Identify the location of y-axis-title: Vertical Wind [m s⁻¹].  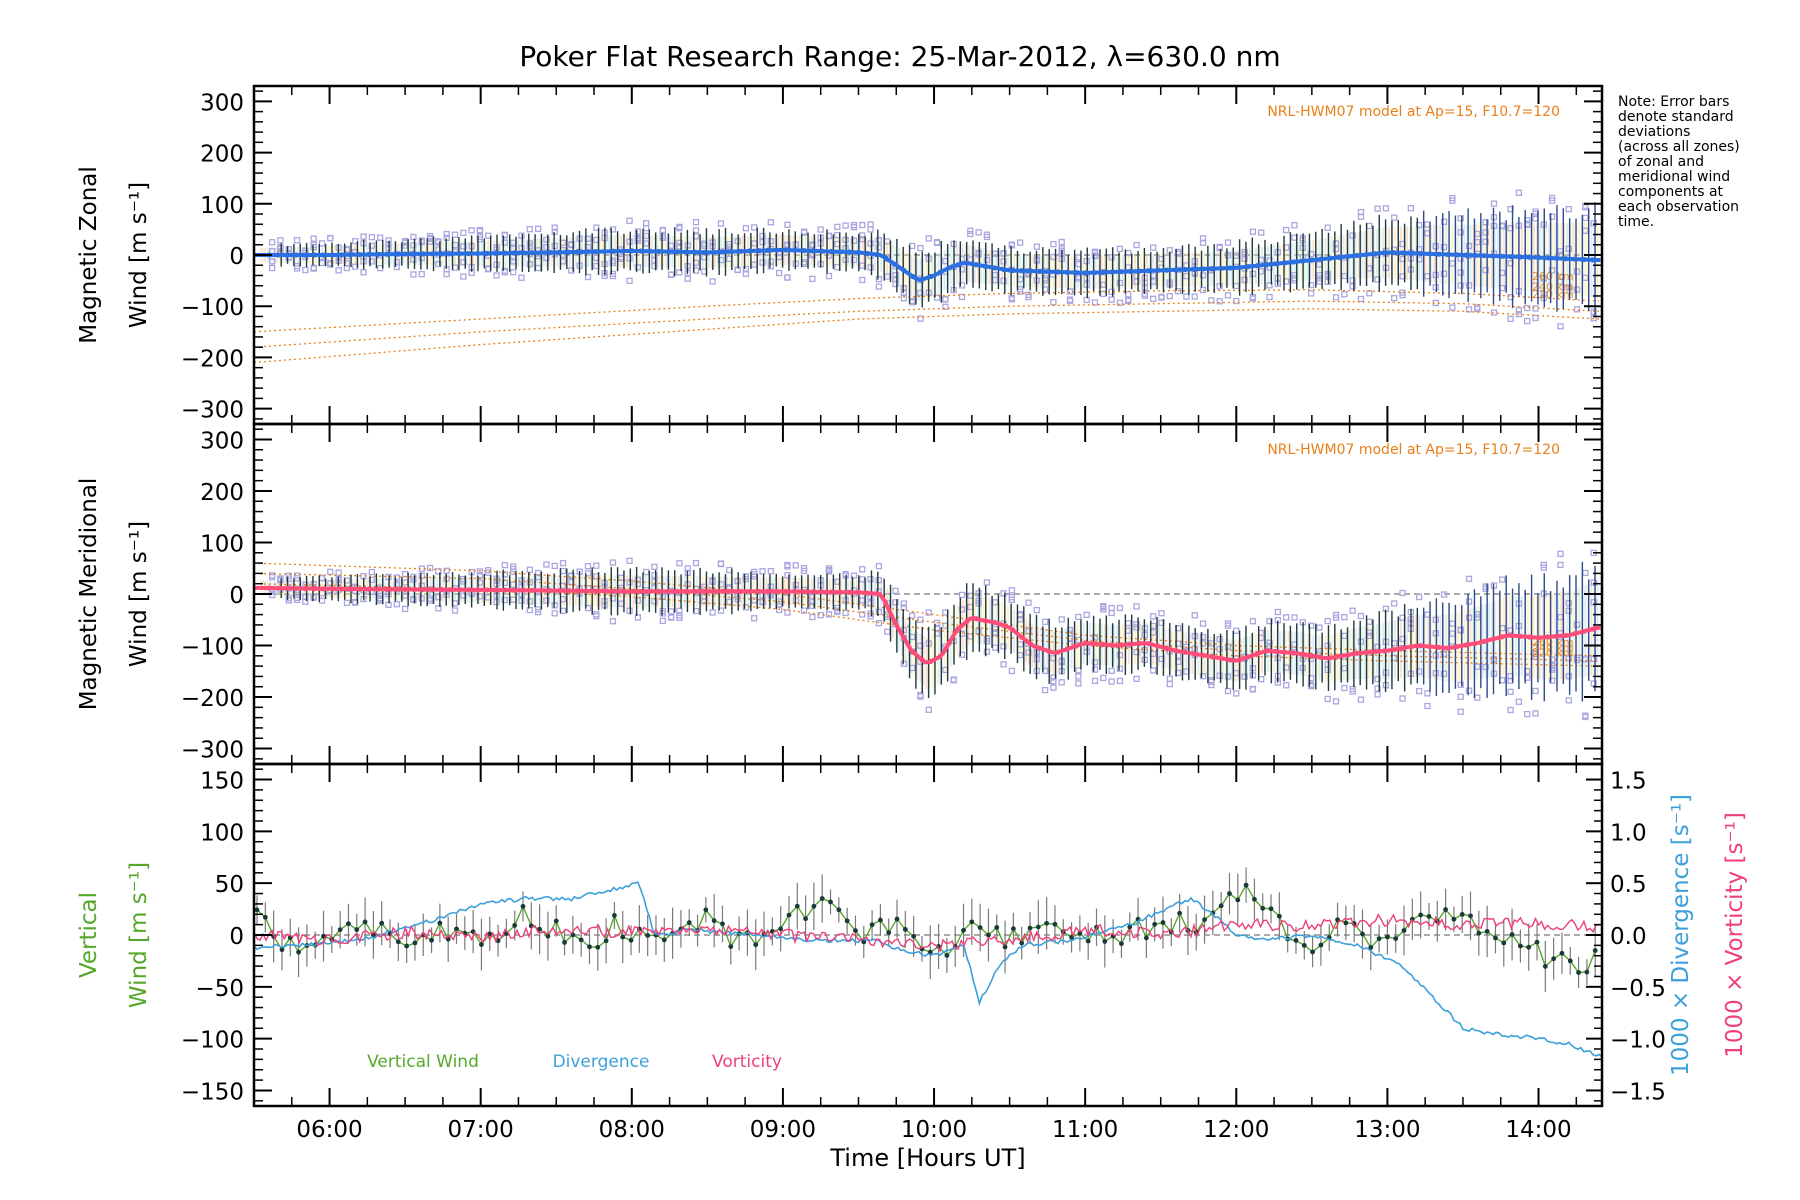
(114, 935).